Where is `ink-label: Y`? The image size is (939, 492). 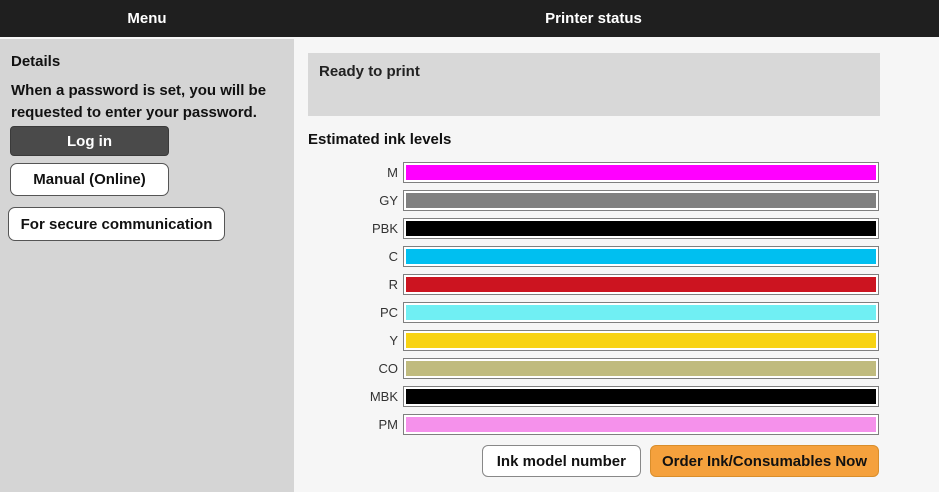 ink-label: Y is located at coordinates (393, 340).